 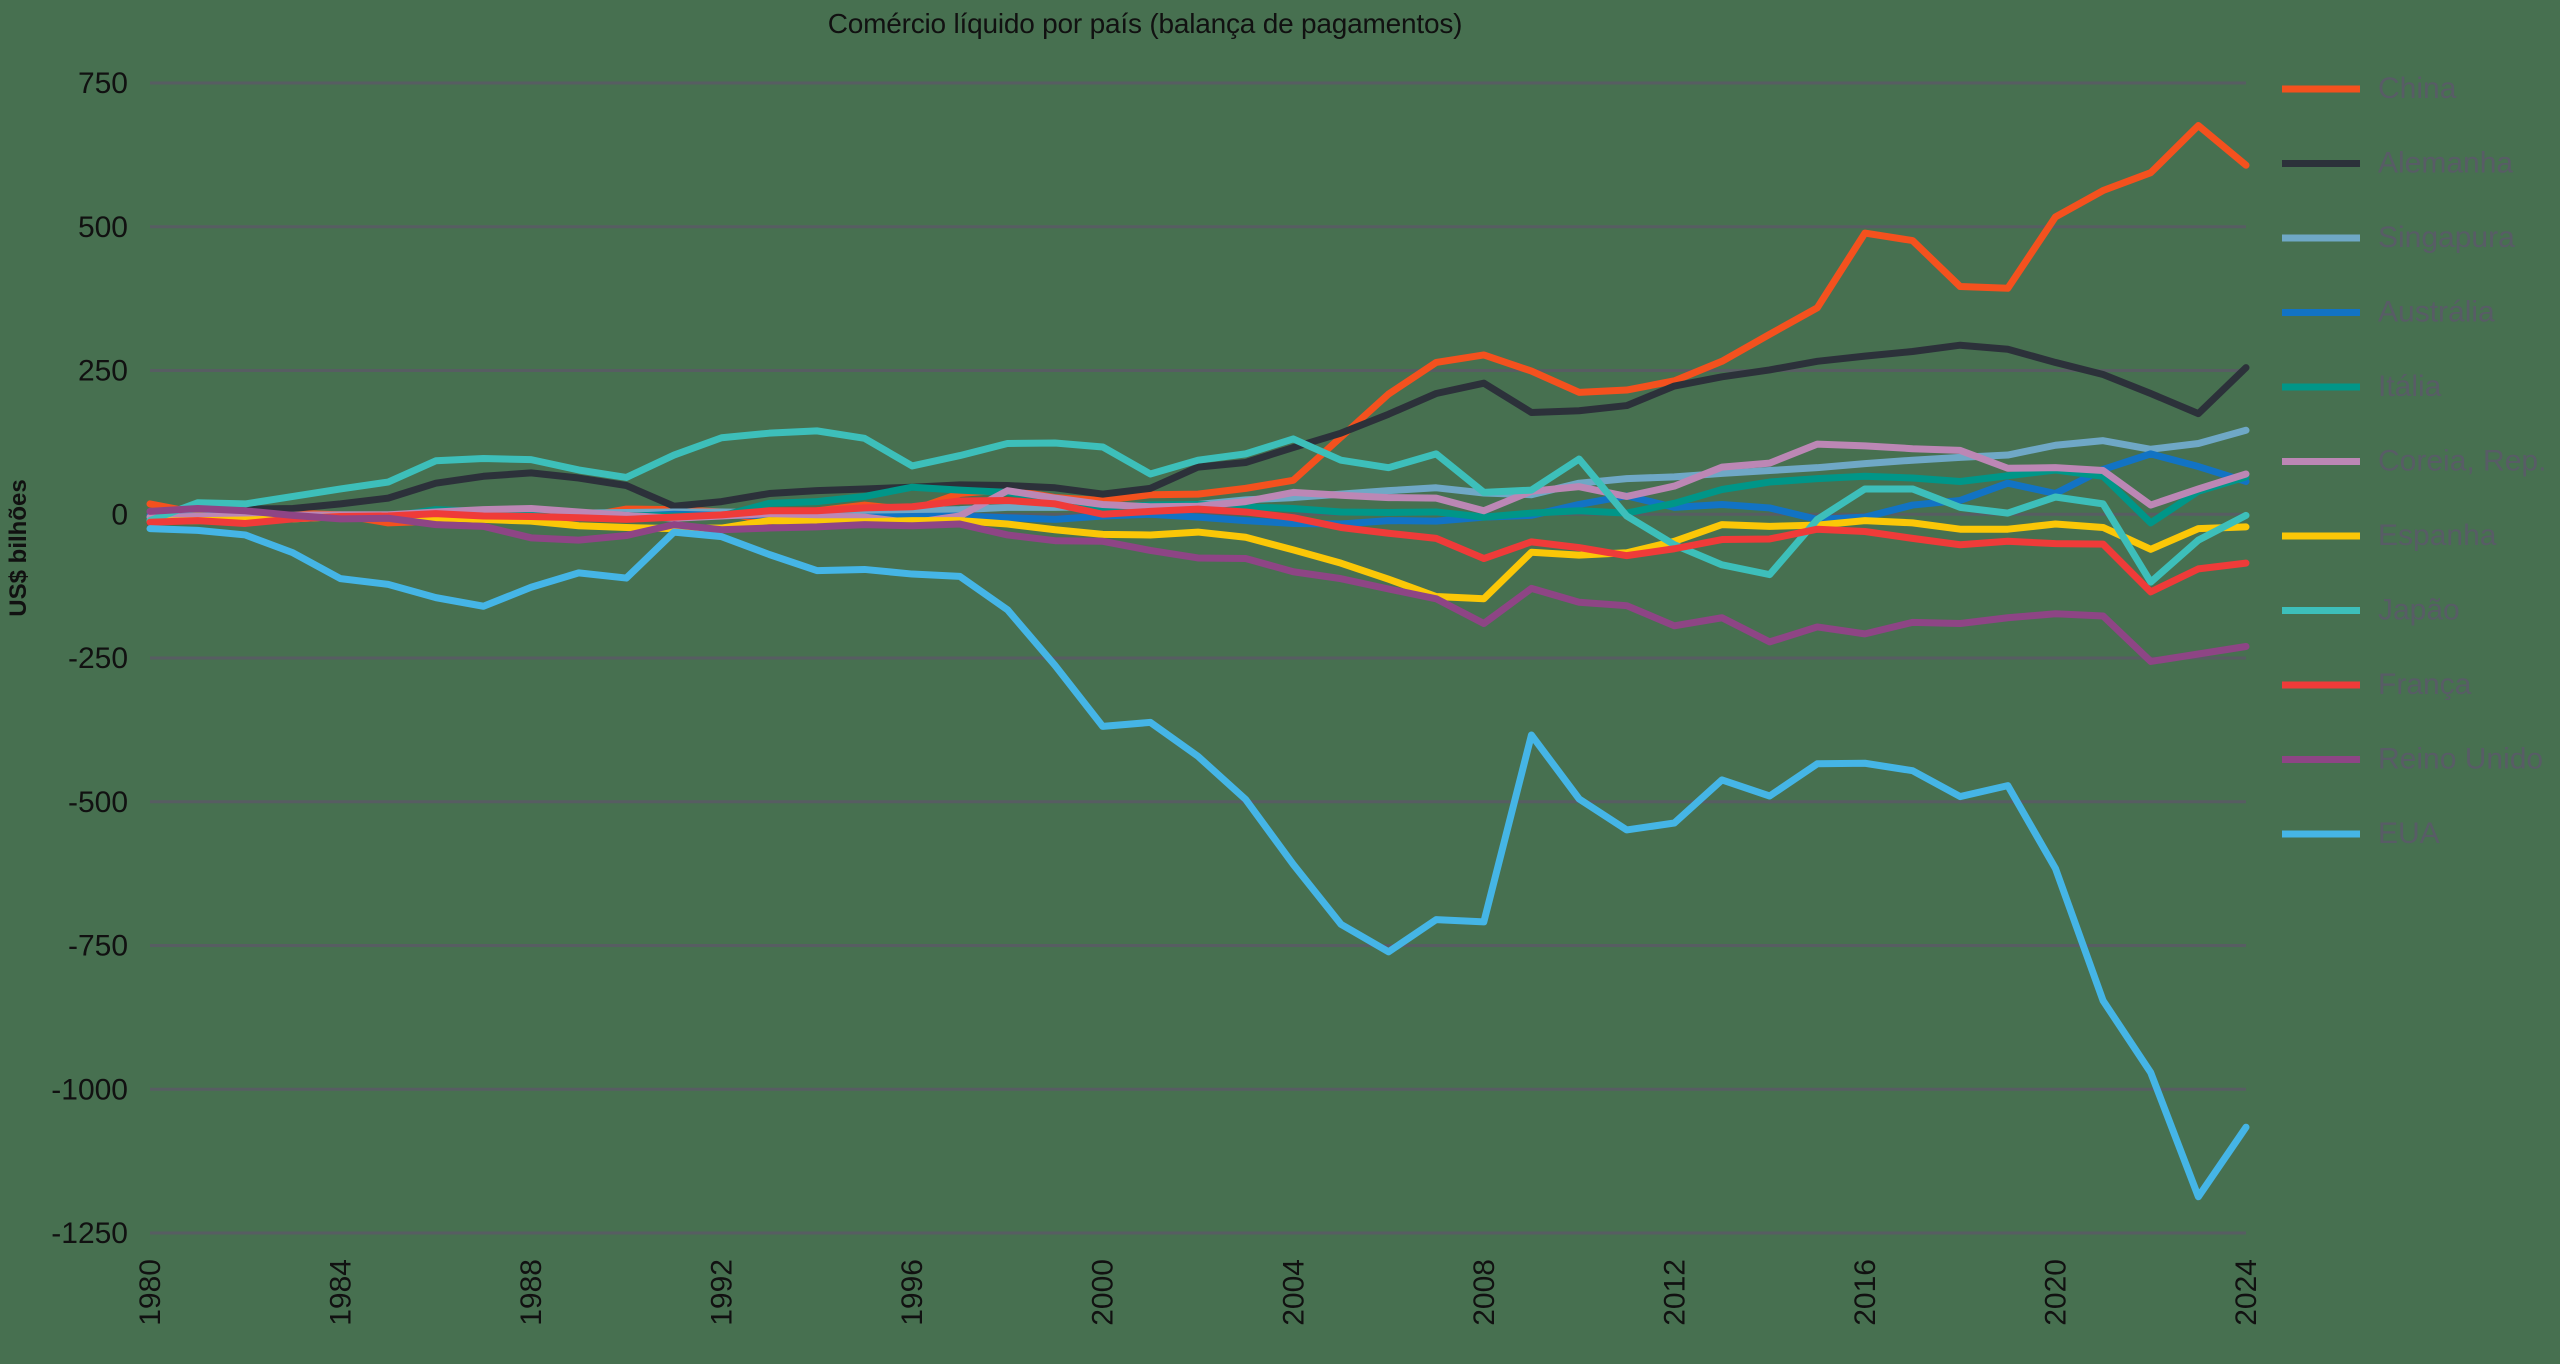 What do you see at coordinates (89, 1233) in the screenshot?
I see `y-axis-tick-label: -1250` at bounding box center [89, 1233].